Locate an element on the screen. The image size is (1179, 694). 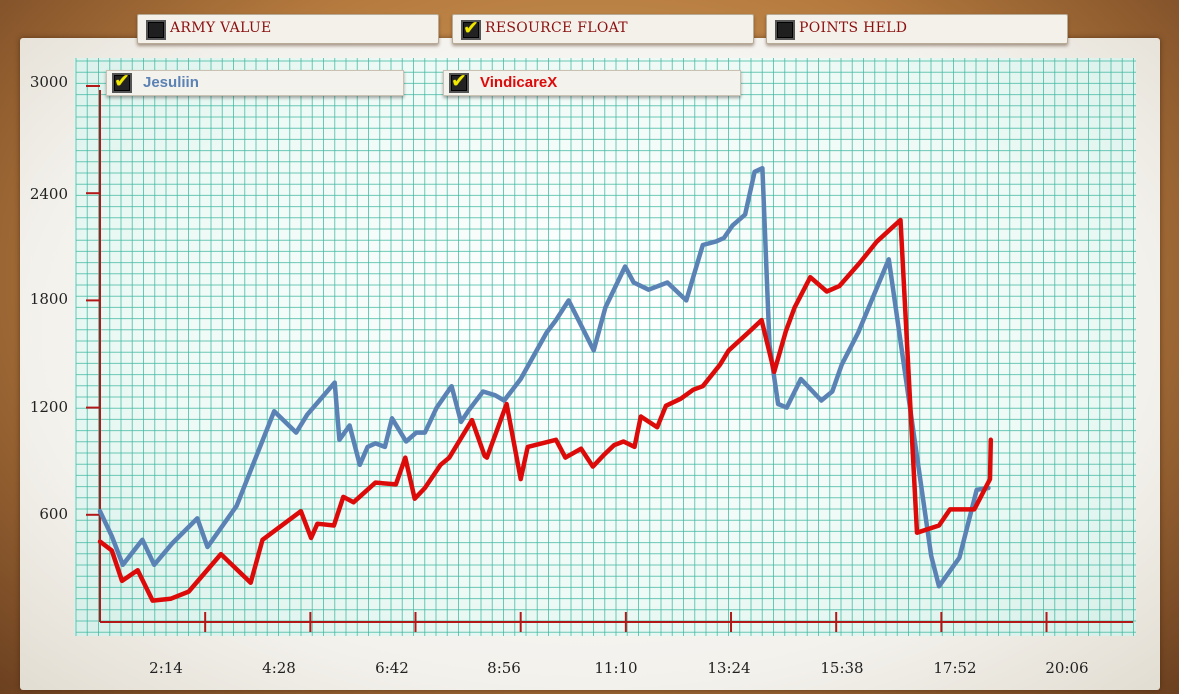
army-value-tab: ARMY VALUE is located at coordinates (288, 29).